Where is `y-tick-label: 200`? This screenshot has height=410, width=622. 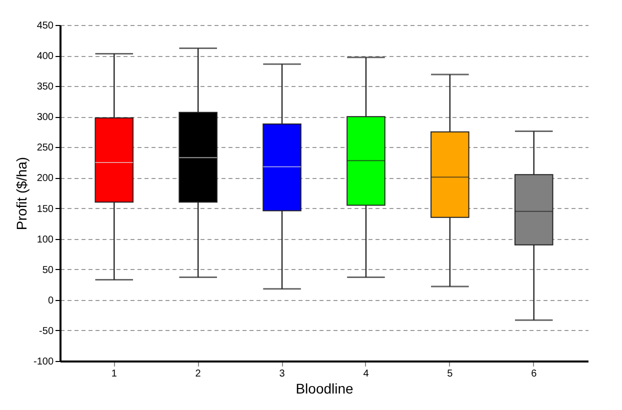 y-tick-label: 200 is located at coordinates (45, 178).